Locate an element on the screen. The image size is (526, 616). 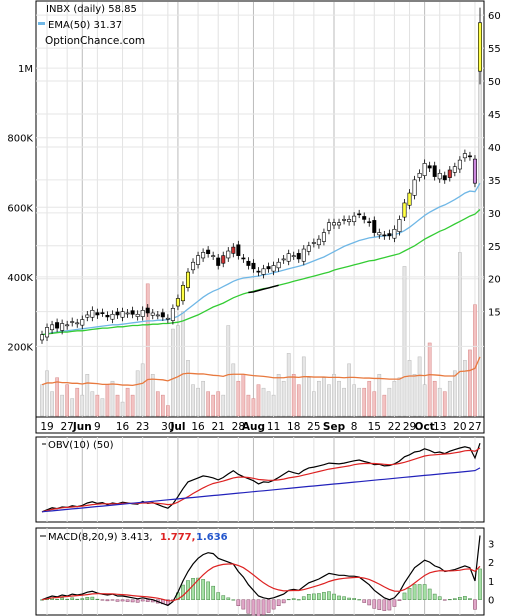
x-tick-label: Oct is located at coordinates (425, 427).